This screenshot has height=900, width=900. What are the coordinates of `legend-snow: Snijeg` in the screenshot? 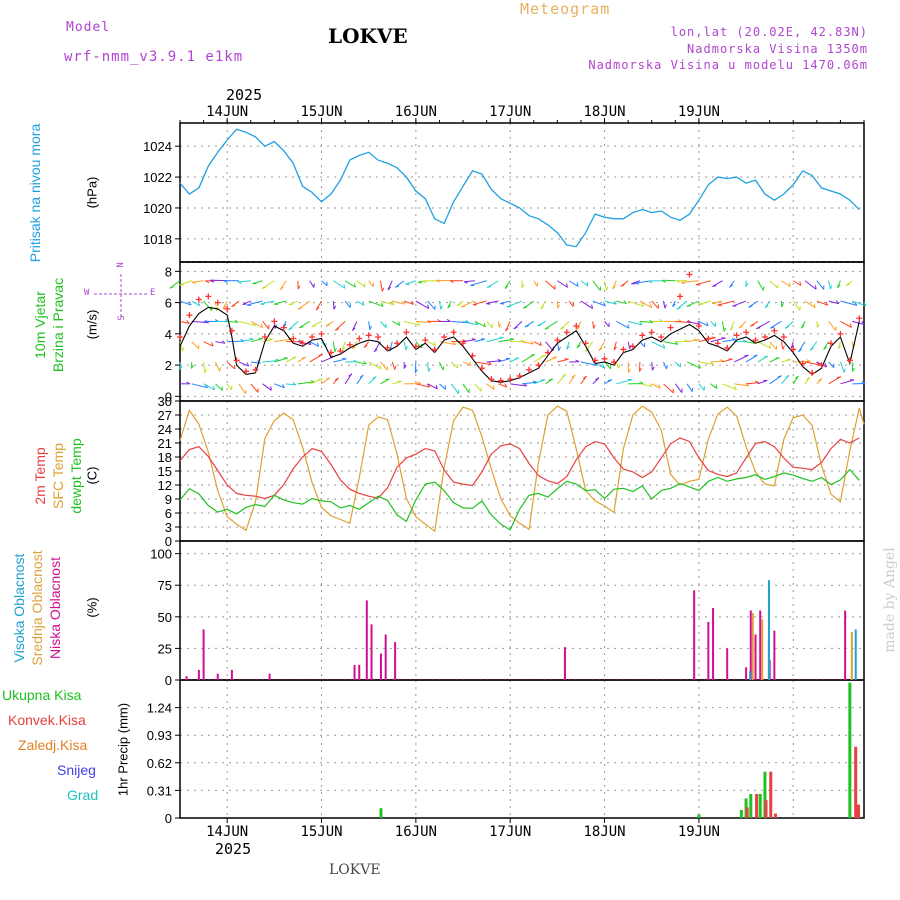 It's located at (76, 770).